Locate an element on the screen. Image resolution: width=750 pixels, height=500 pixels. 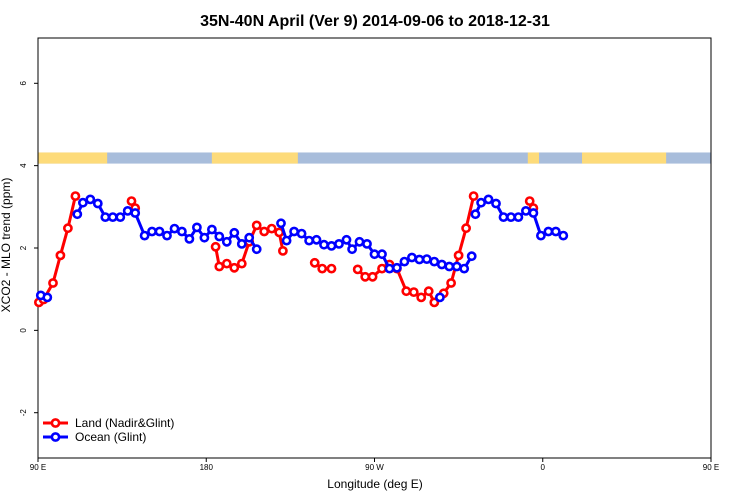
legend: Land (Nadir&Glint)Ocean (Glint) is located at coordinates (108, 430).